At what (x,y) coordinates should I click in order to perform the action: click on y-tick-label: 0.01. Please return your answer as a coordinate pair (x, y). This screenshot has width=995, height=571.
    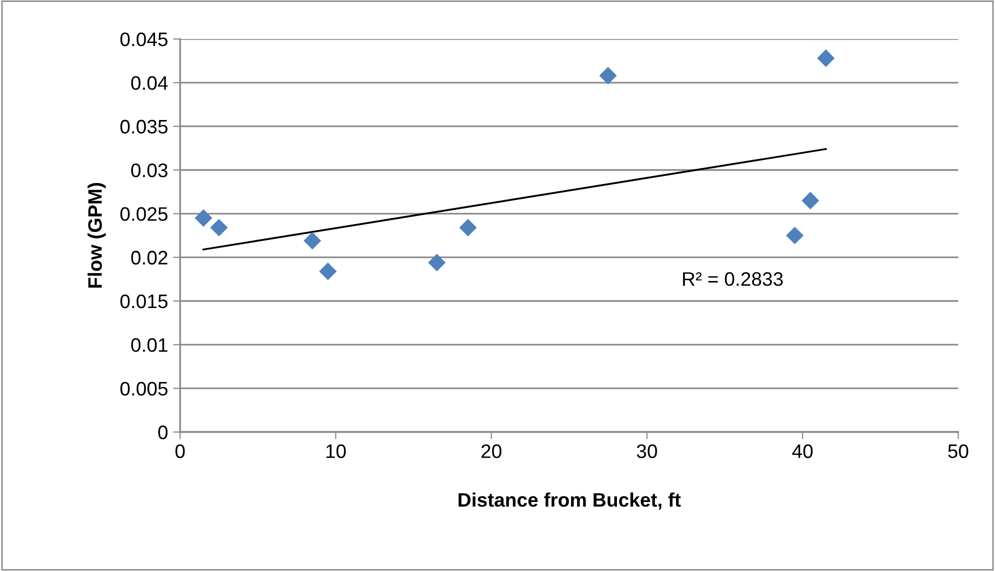
    Looking at the image, I should click on (149, 345).